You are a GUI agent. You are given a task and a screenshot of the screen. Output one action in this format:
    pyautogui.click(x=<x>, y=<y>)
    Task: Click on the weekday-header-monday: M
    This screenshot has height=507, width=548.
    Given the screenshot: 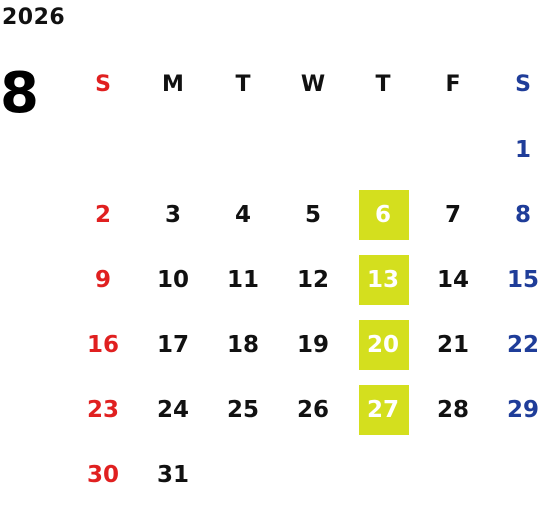 What is the action you would take?
    pyautogui.click(x=173, y=84)
    